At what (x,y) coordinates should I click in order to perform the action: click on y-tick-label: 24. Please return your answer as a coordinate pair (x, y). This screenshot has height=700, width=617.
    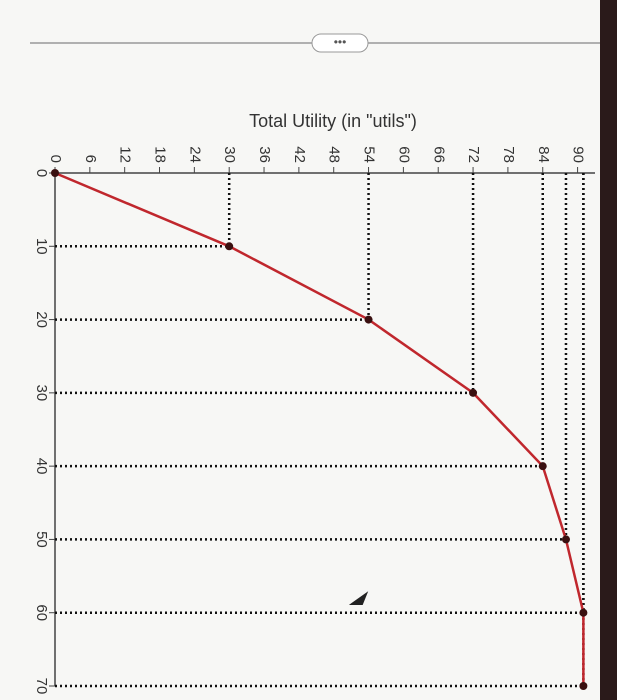
    Looking at the image, I should click on (194, 154).